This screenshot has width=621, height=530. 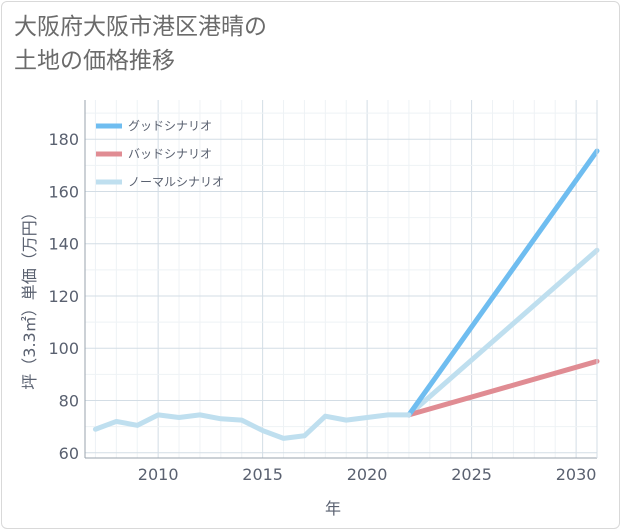 What do you see at coordinates (471, 474) in the screenshot?
I see `x-tick-label-2025: 2025` at bounding box center [471, 474].